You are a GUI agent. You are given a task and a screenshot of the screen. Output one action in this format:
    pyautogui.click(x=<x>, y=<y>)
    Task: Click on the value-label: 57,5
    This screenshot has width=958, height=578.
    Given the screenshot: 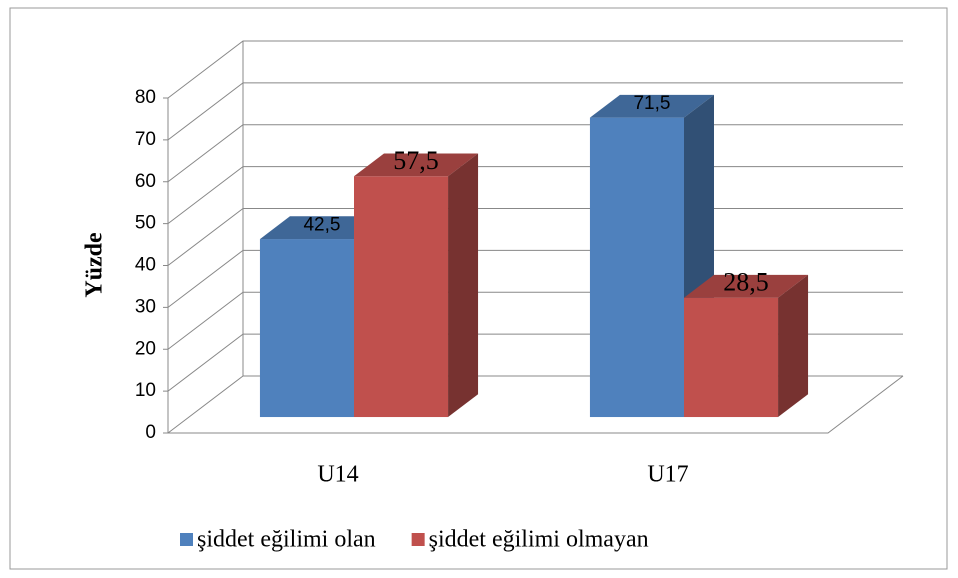 What is the action you would take?
    pyautogui.click(x=416, y=160)
    